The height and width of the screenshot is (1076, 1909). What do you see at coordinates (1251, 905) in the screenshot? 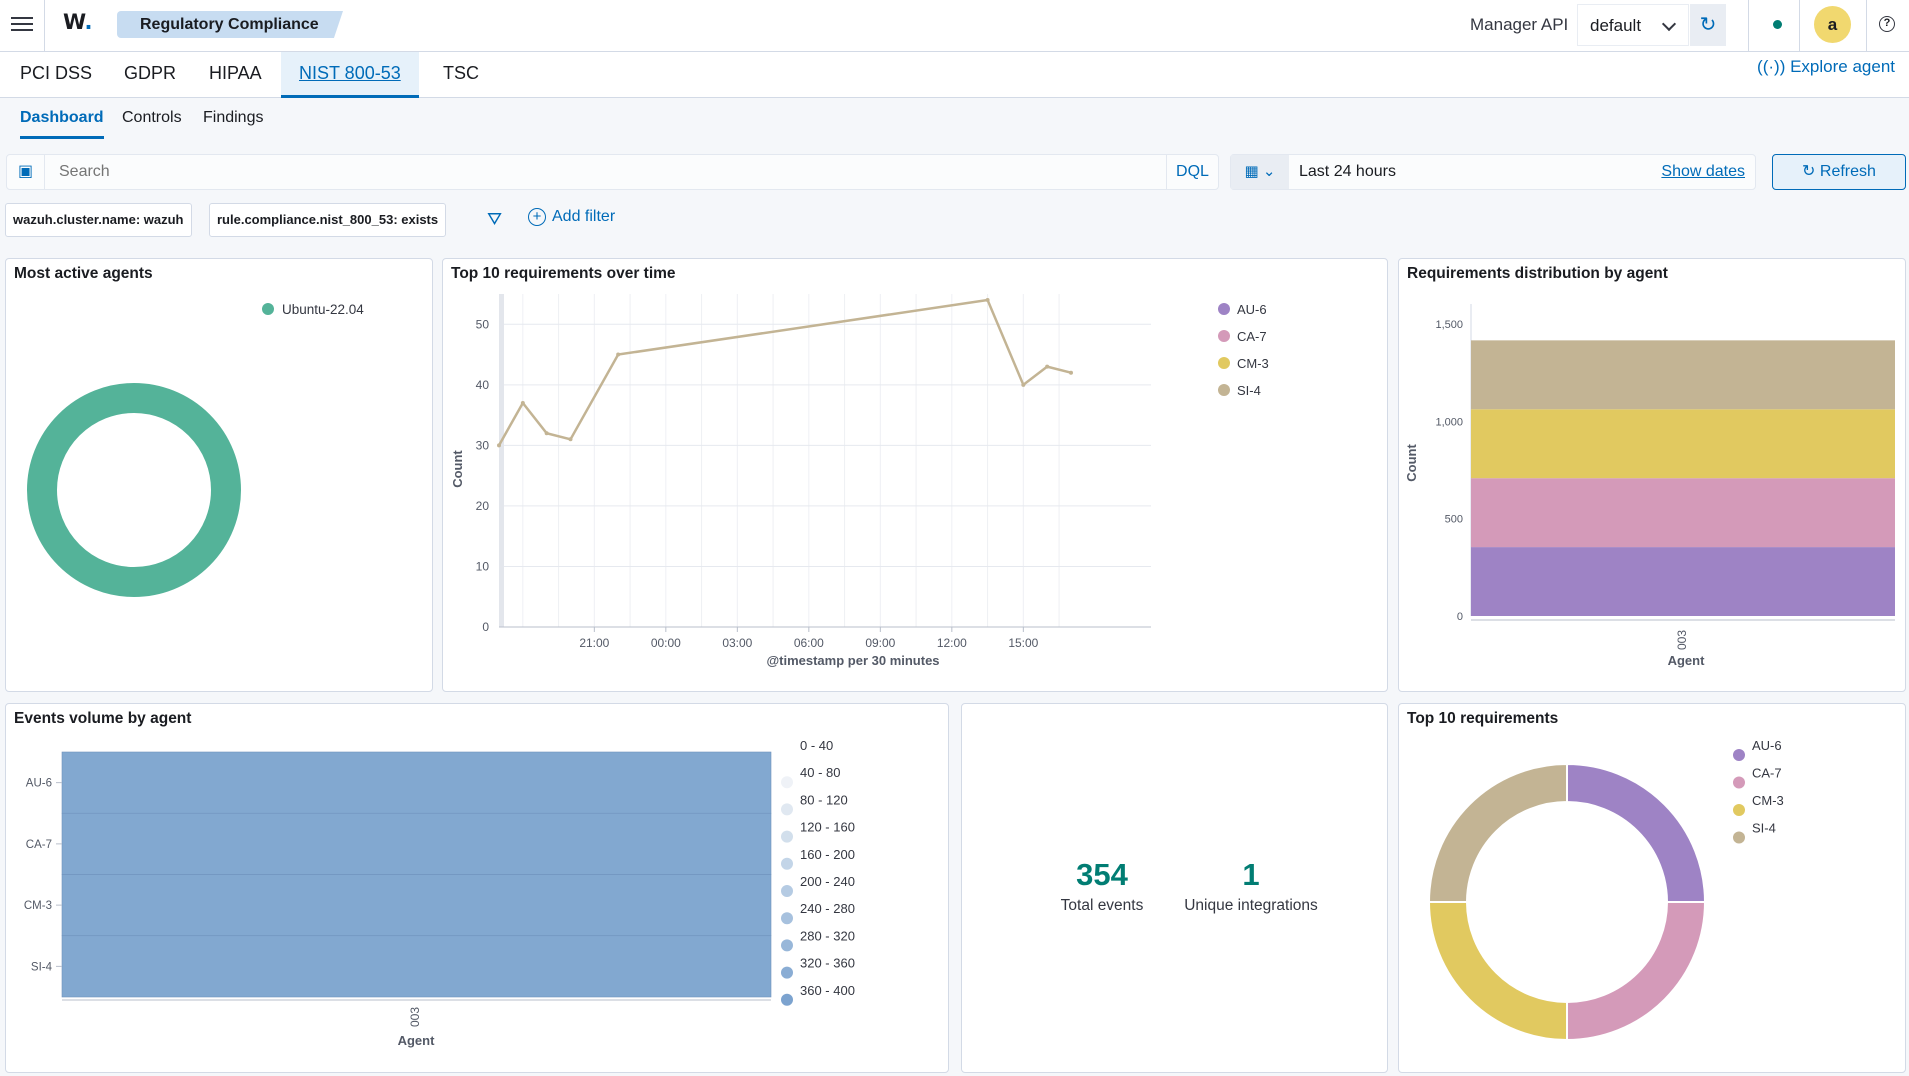
I see `unique-integrations-label: Unique integrations` at bounding box center [1251, 905].